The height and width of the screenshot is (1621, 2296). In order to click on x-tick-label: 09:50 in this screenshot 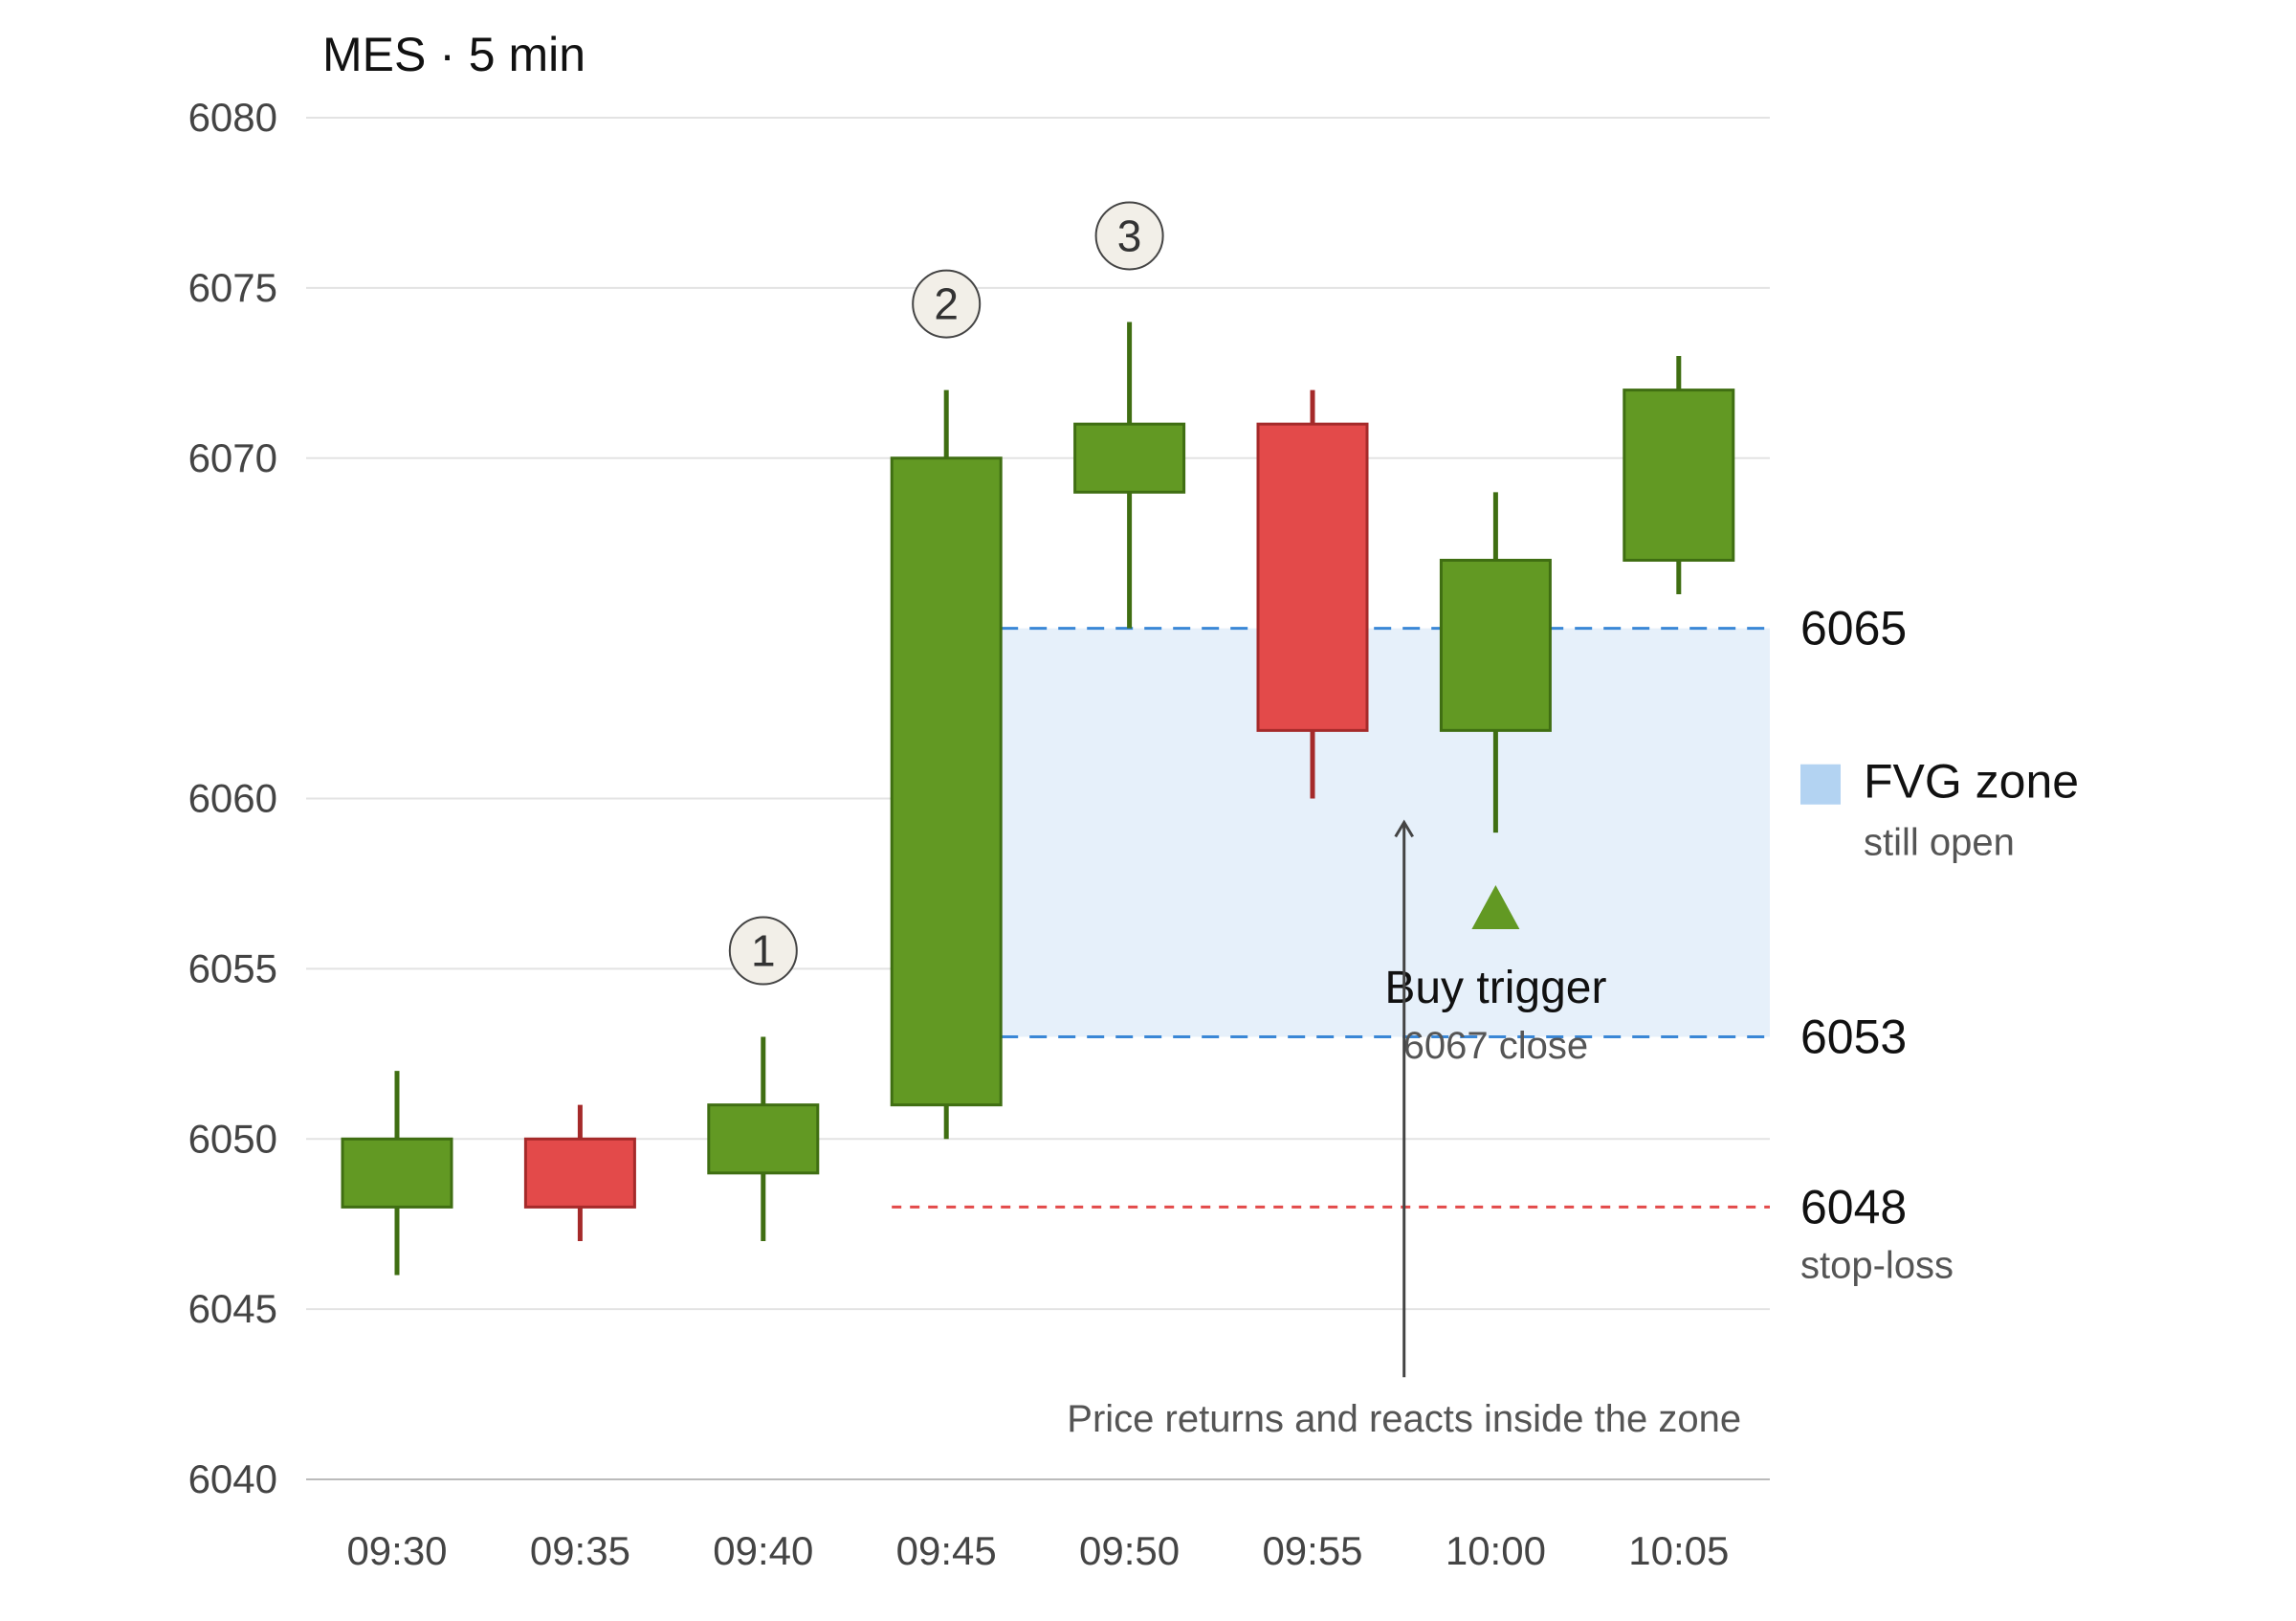, I will do `click(1129, 1550)`.